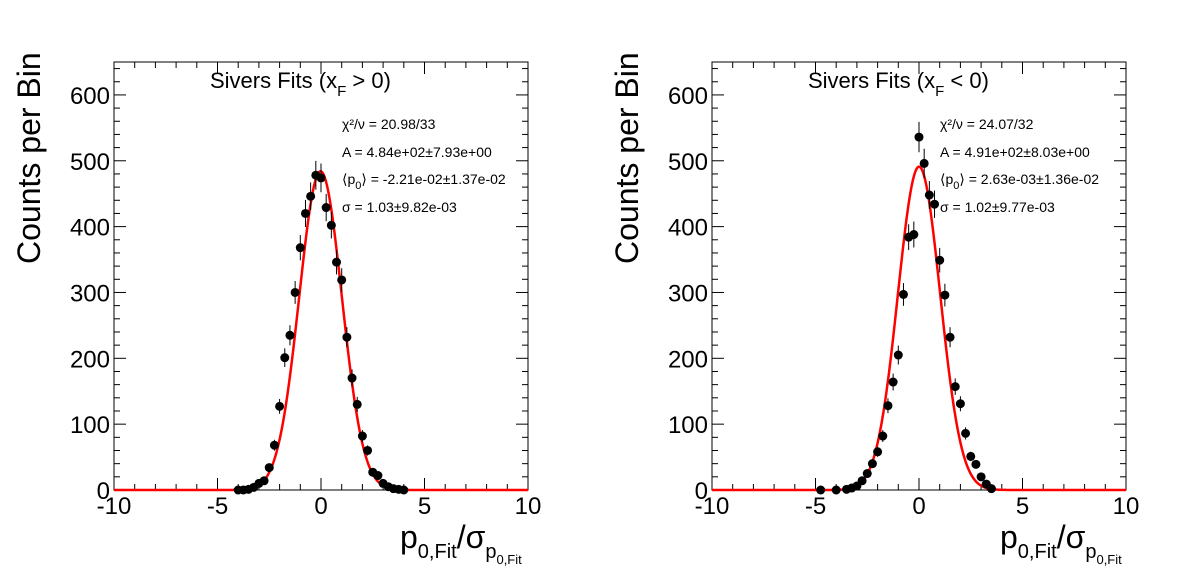 The height and width of the screenshot is (572, 1196). Describe the element at coordinates (399, 207) in the screenshot. I see `stat-sigma: σ = 1.03±9.82e-03` at that location.